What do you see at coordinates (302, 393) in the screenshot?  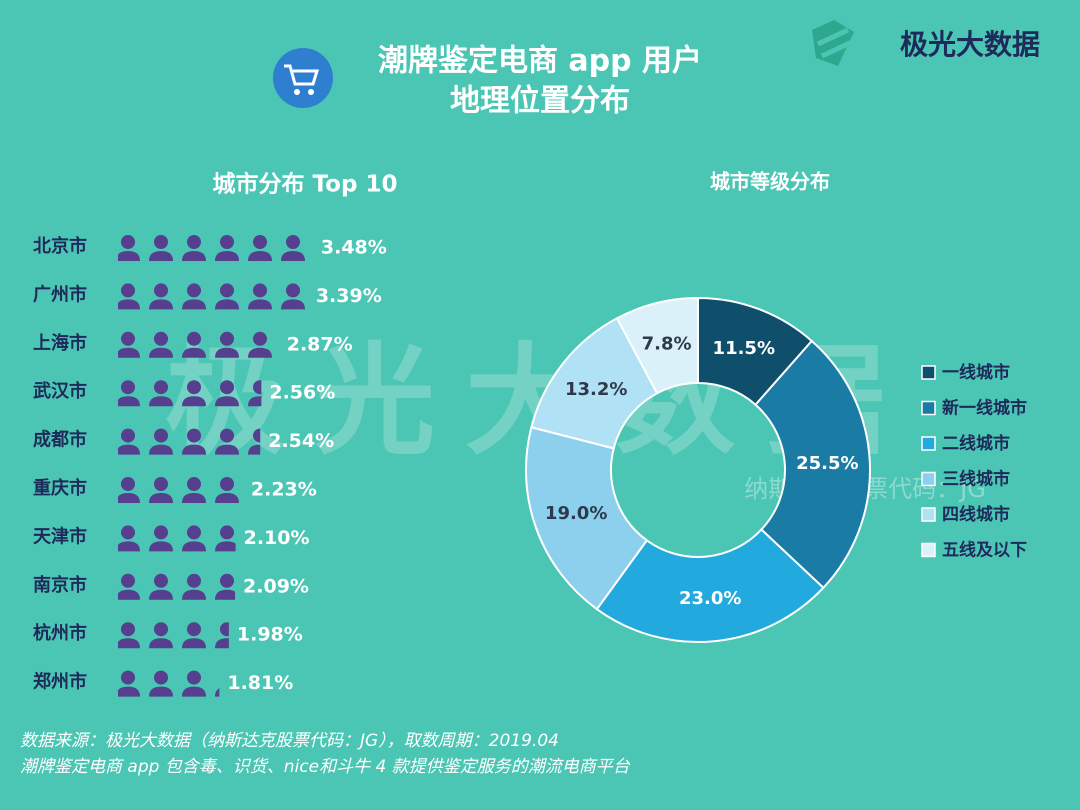 I see `value-label: 2.56%` at bounding box center [302, 393].